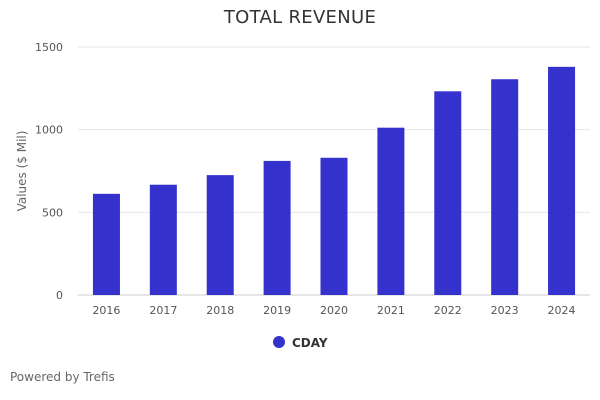 The height and width of the screenshot is (400, 600). Describe the element at coordinates (334, 226) in the screenshot. I see `bar-2020` at that location.